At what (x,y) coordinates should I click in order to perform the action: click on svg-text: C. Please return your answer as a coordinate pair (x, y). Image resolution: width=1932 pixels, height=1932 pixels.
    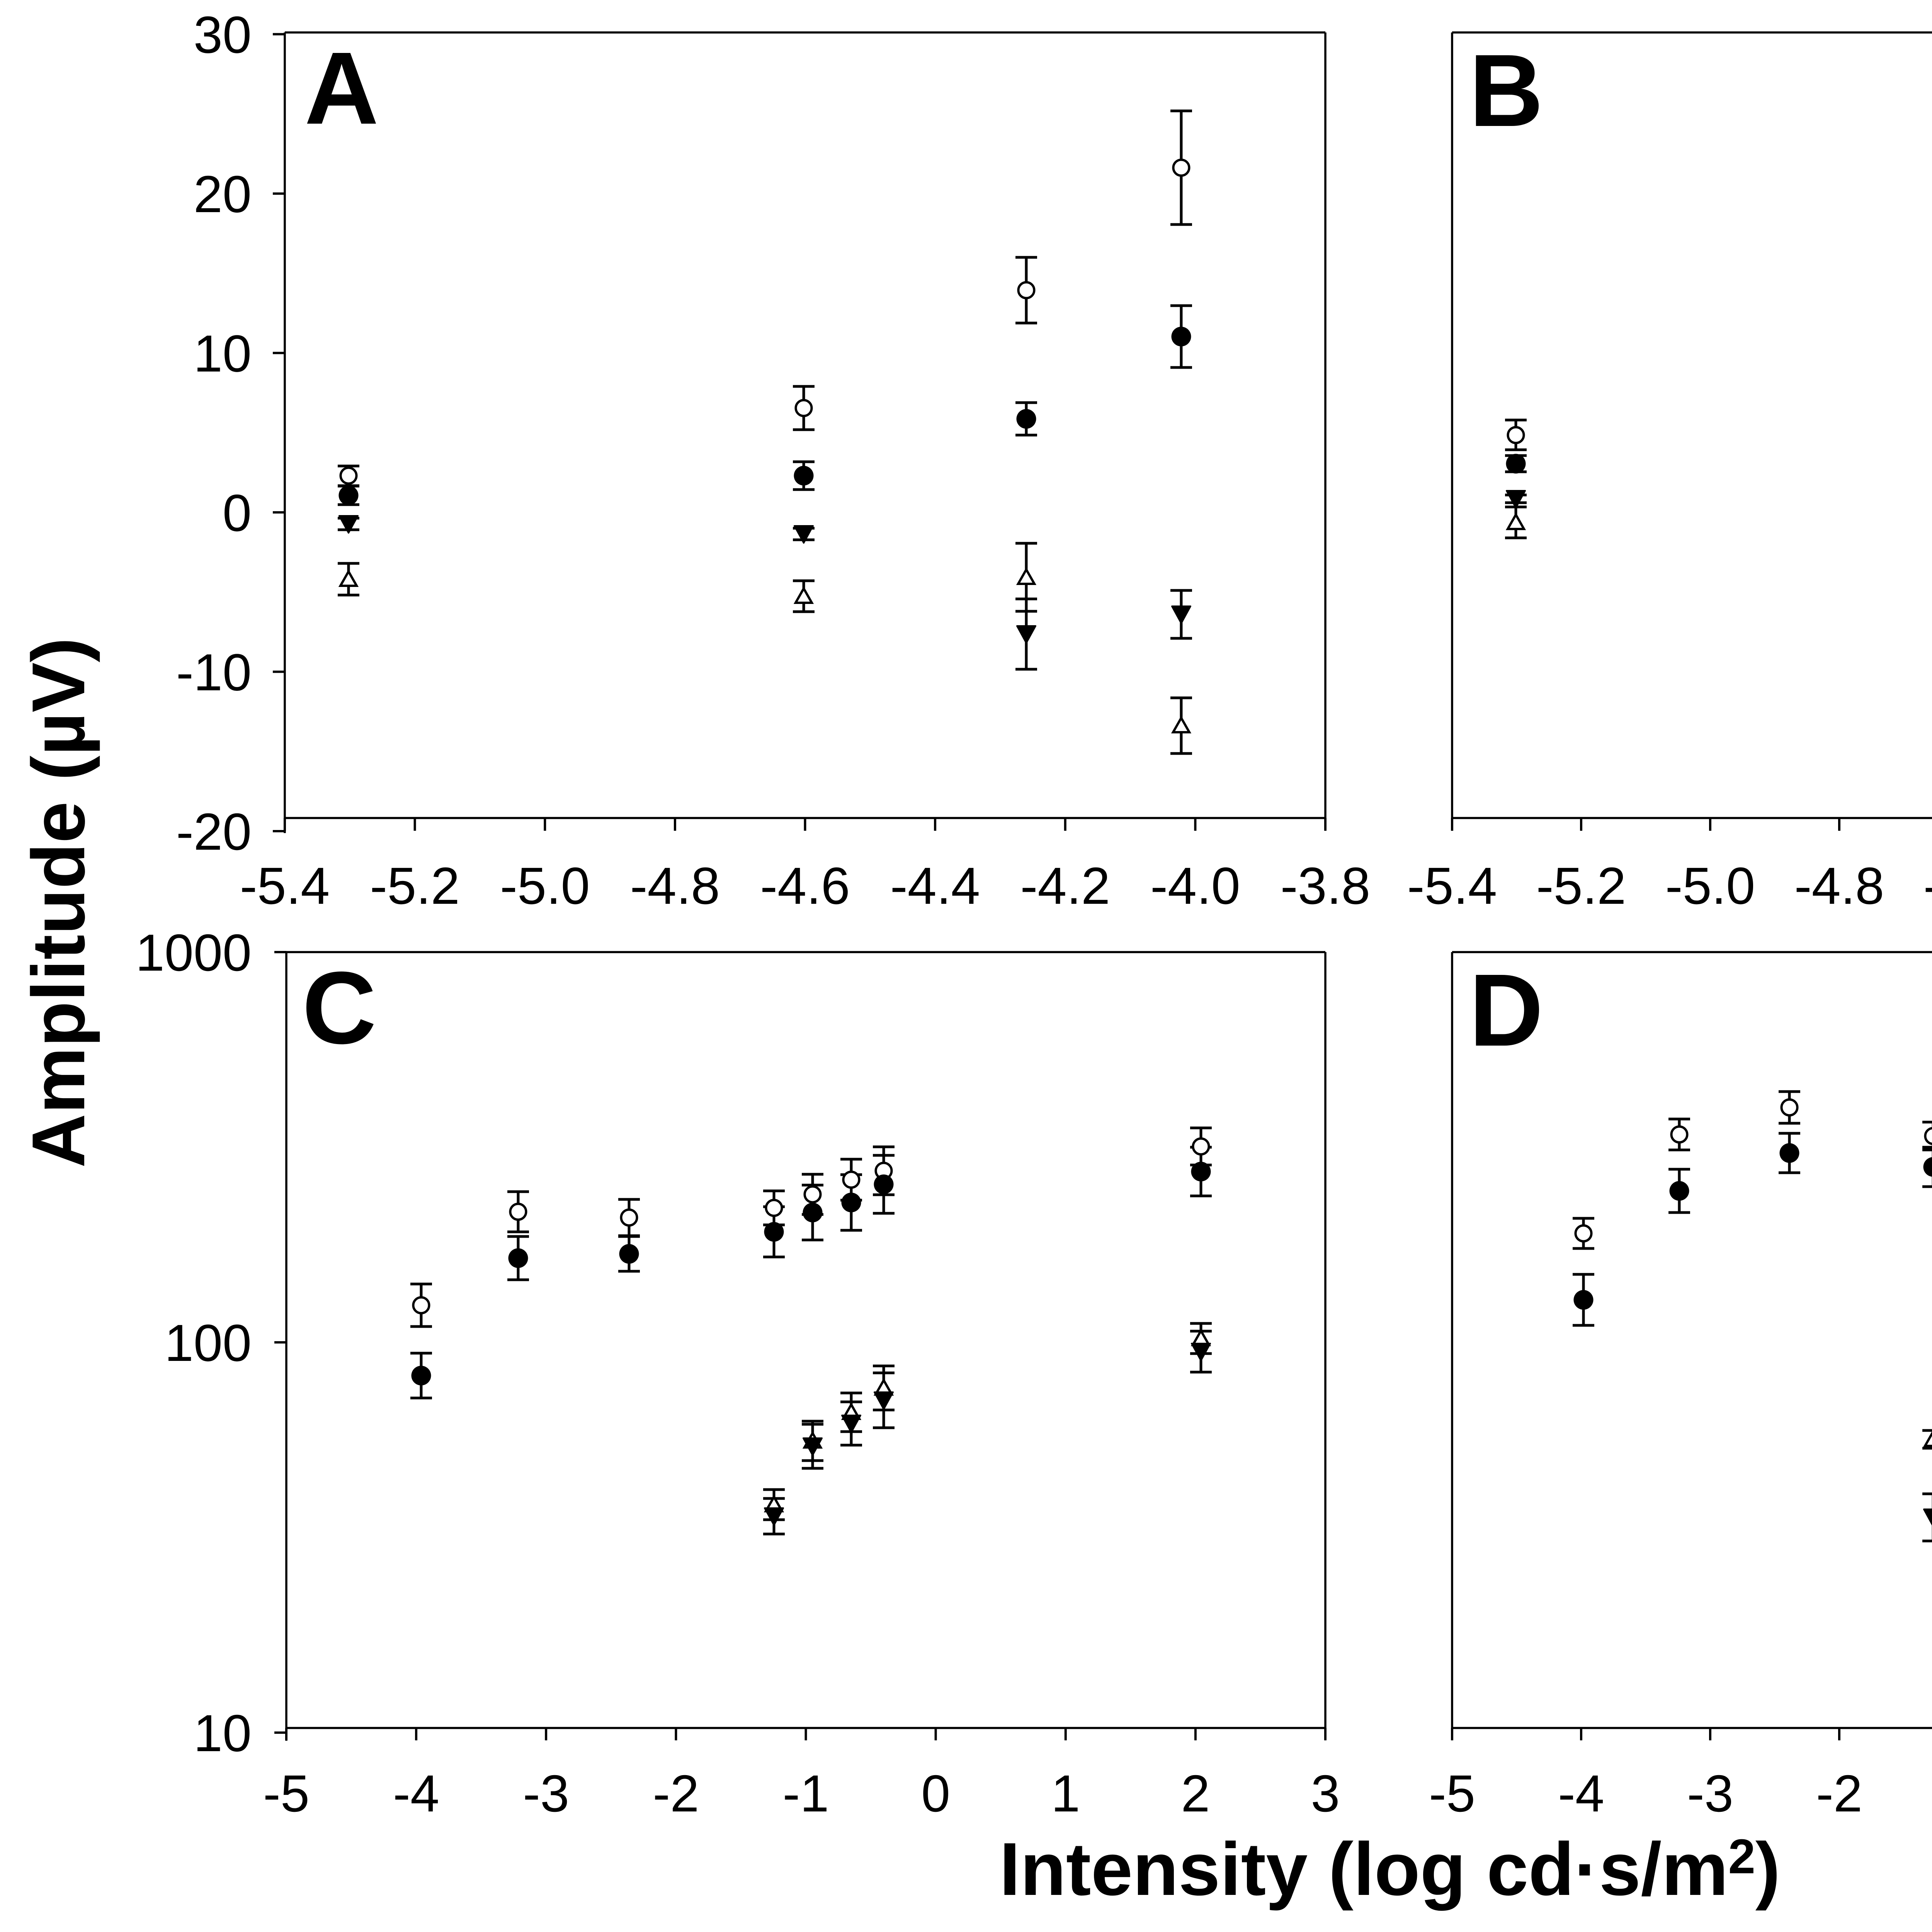
    Looking at the image, I should click on (339, 1008).